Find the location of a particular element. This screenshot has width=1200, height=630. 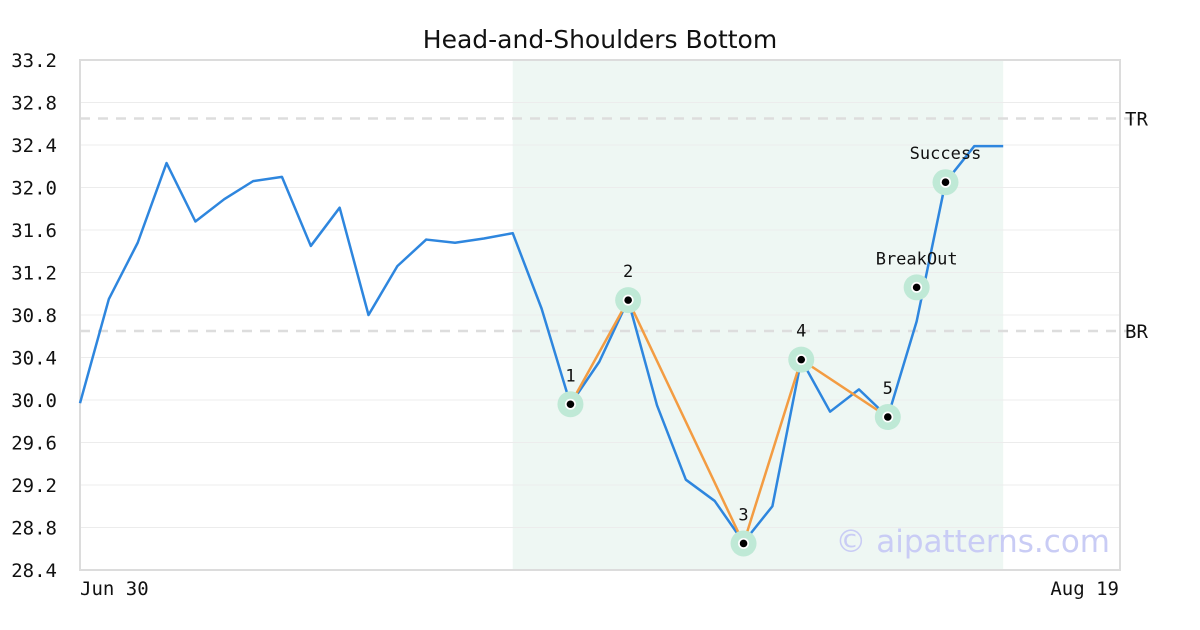

y-tick-label: 32.8 is located at coordinates (34, 104).